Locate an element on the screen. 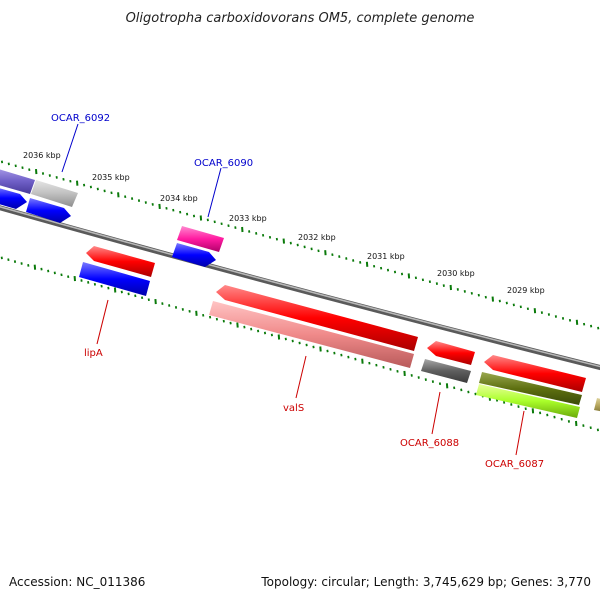 This screenshot has width=600, height=600. gene-label-lipA: lipA is located at coordinates (93, 353).